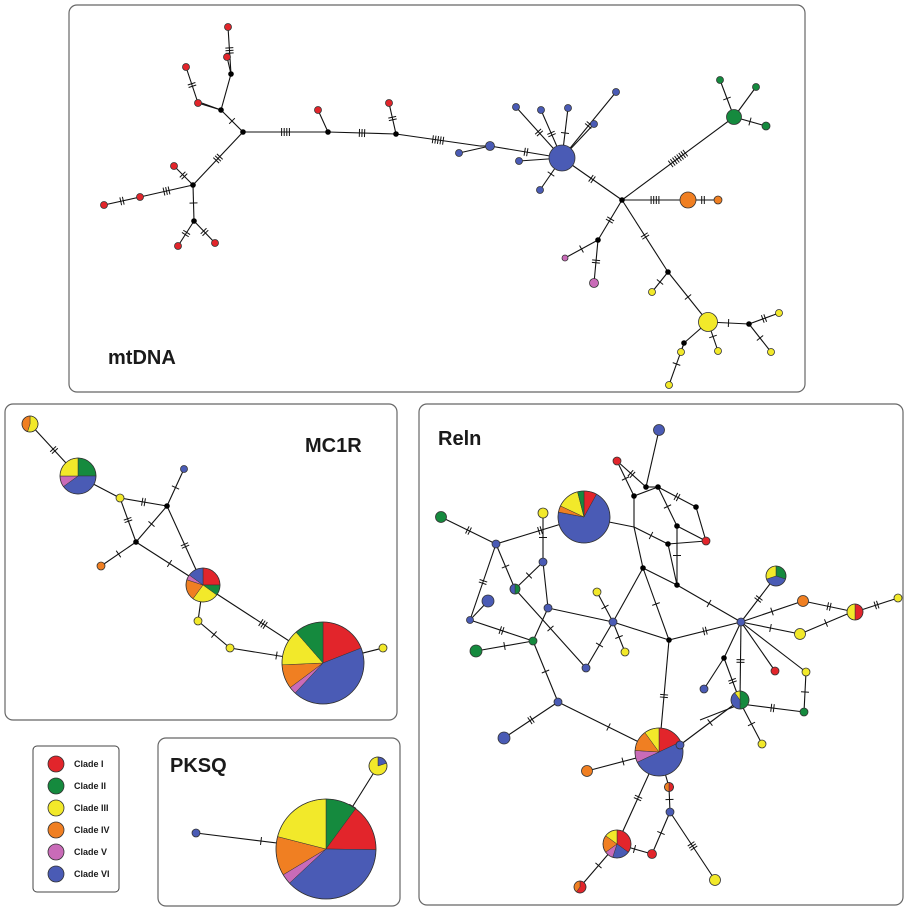 The image size is (906, 909). I want to click on mtdna-title: mtDNA, so click(142, 358).